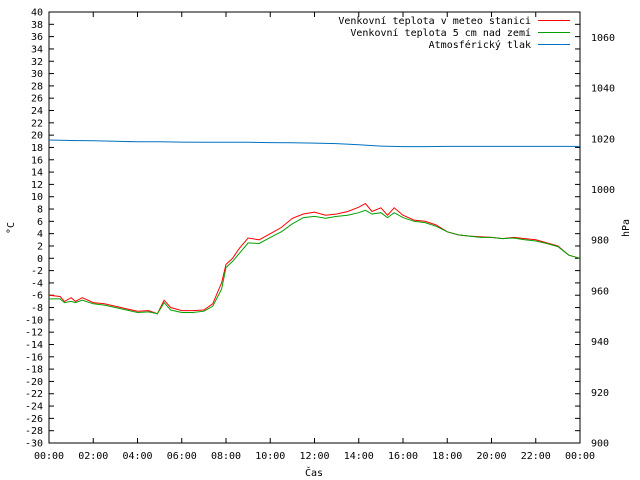 This screenshot has height=480, width=640. I want to click on y-tick-label: -20, so click(34, 382).